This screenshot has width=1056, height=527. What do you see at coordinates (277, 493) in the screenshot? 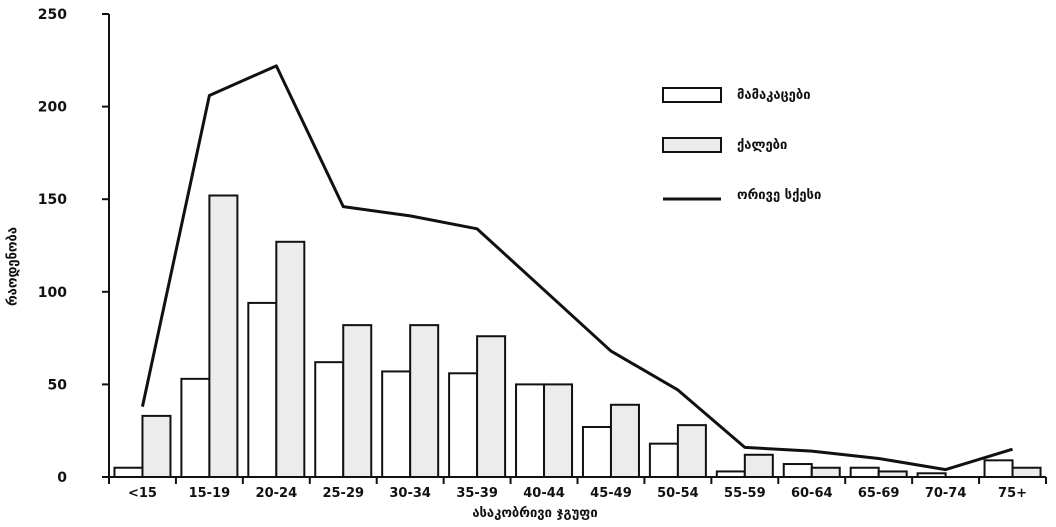
I see `x-tick-label: 20-24` at bounding box center [277, 493].